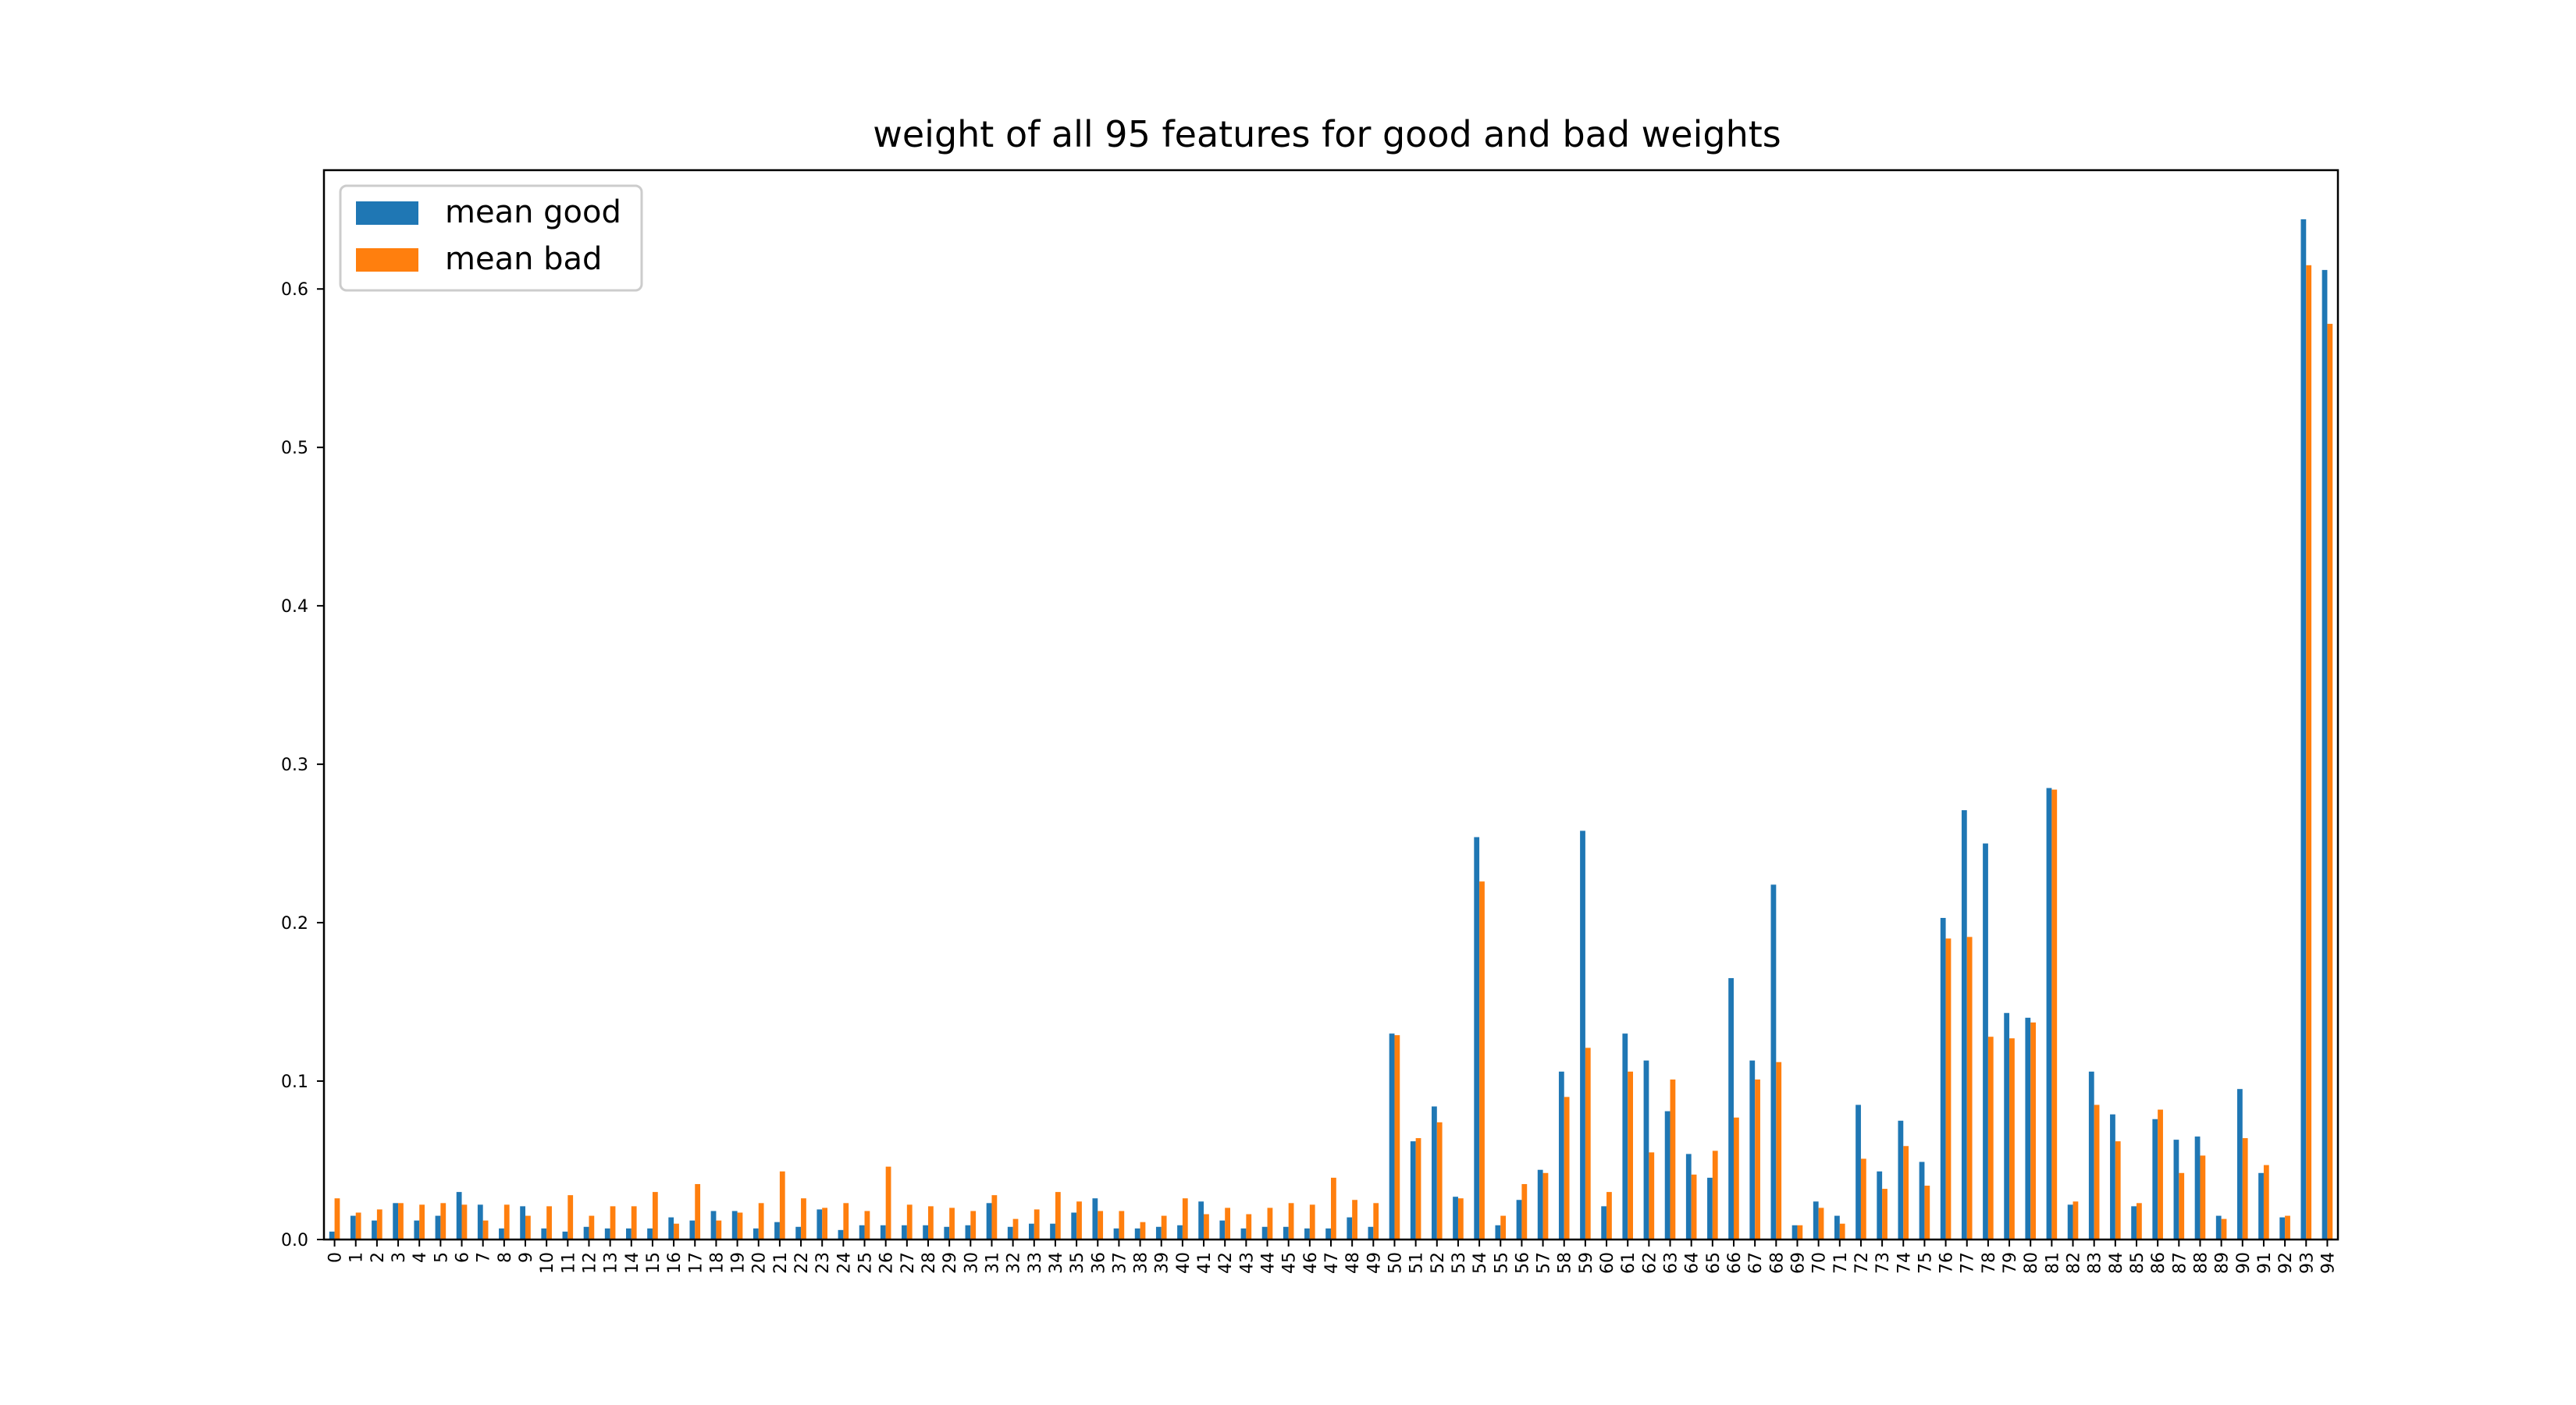 Image resolution: width=2576 pixels, height=1405 pixels. What do you see at coordinates (1395, 1263) in the screenshot?
I see `x-tick-label-50: 50` at bounding box center [1395, 1263].